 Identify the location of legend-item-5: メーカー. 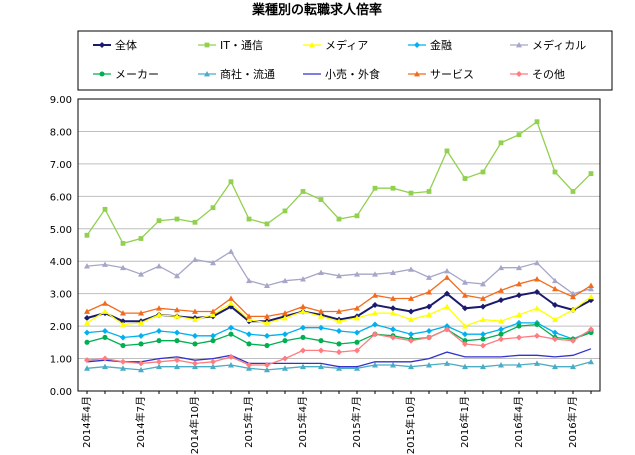
(126, 74).